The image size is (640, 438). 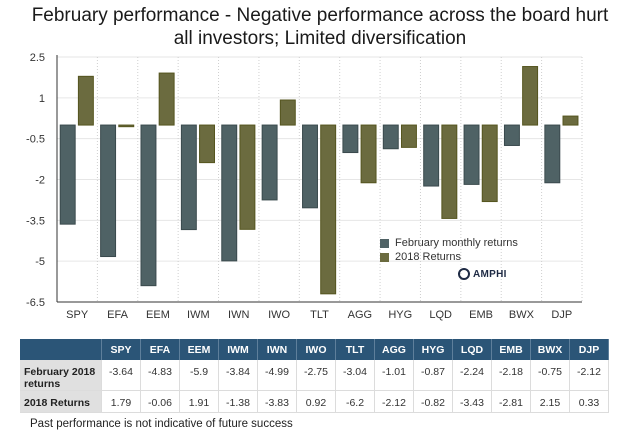 I want to click on table-cell: -0.87, so click(x=433, y=375).